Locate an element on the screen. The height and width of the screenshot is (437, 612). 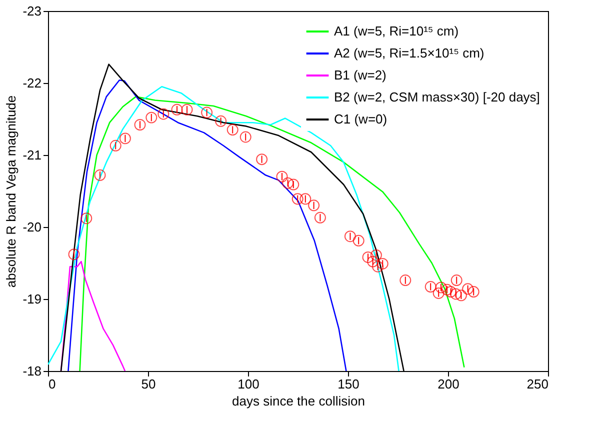
legend-label: A1 (w=5, Ri=10¹⁵ cm) is located at coordinates (396, 31).